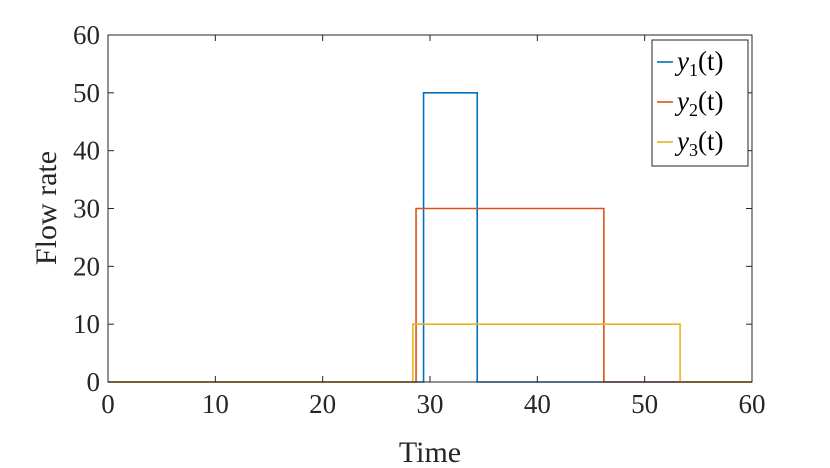 The image size is (830, 468). Describe the element at coordinates (537, 404) in the screenshot. I see `x-tick-label: 40` at that location.